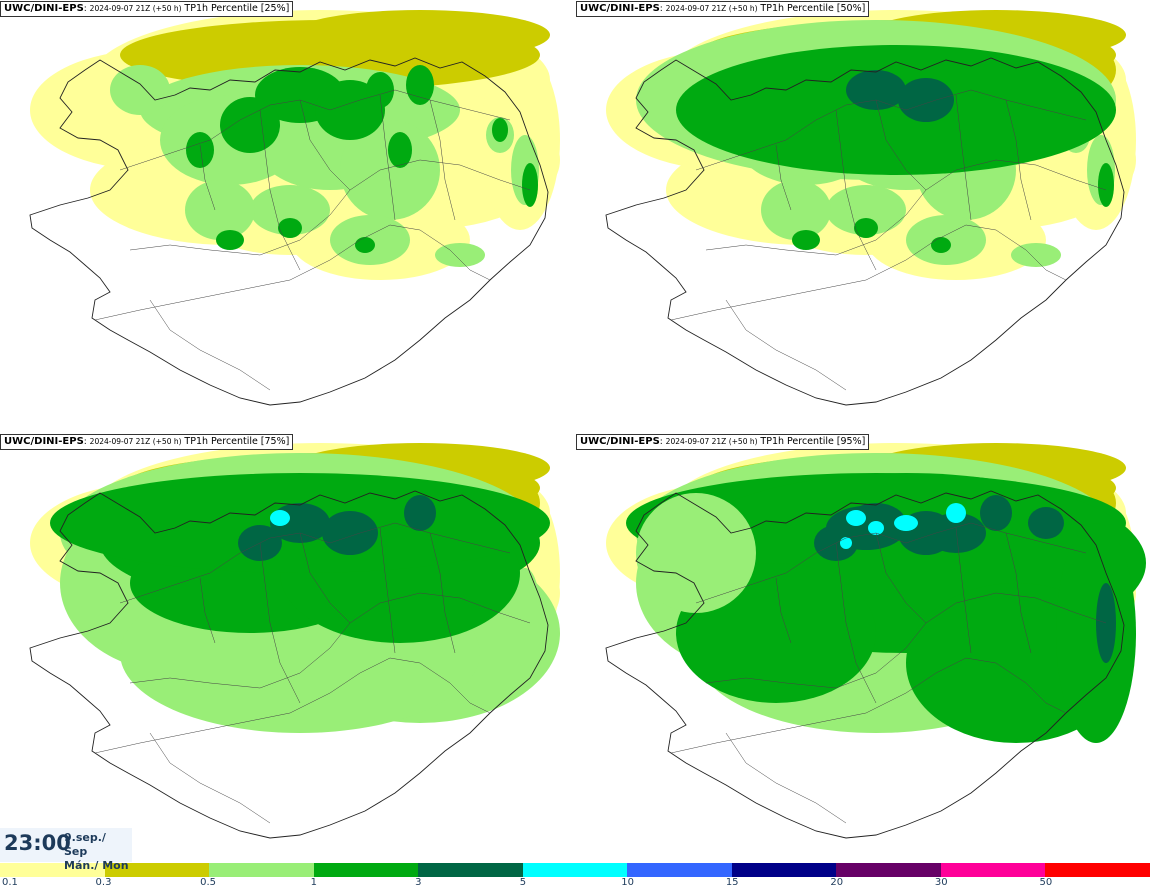 The width and height of the screenshot is (1150, 891). I want to click on valid-time-box: 23:00 9.sep./ Sep Mán./ Mon, so click(66, 850).